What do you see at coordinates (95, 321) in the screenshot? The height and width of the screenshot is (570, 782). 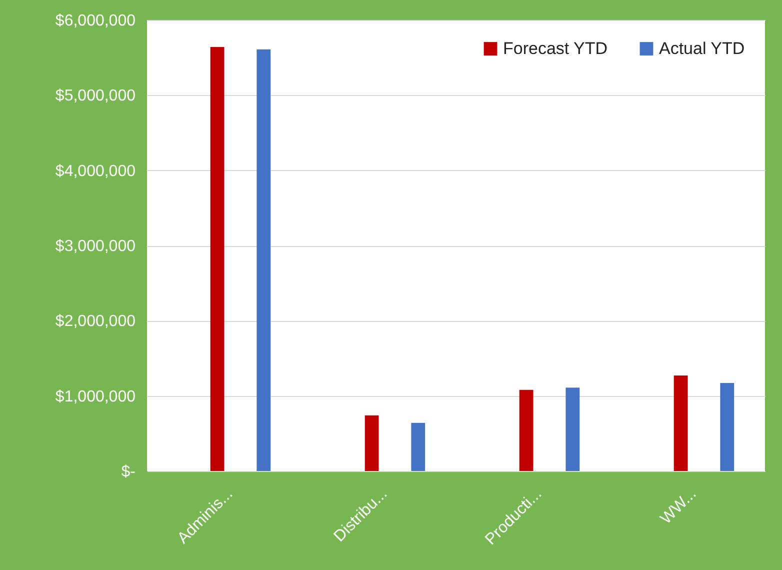 I see `y-tick-label: $2,000,000` at bounding box center [95, 321].